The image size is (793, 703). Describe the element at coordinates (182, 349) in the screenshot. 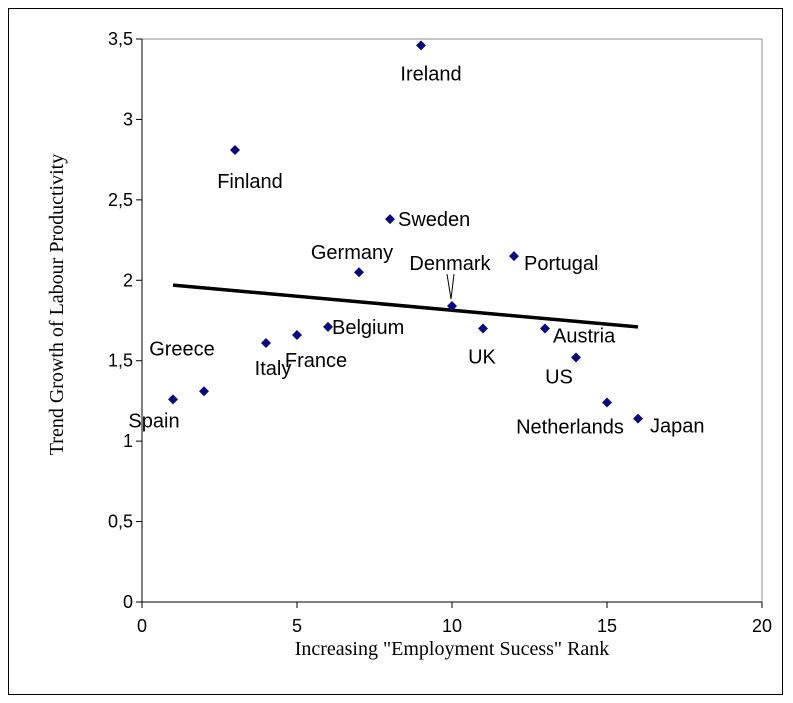

I see `point-label: Greece` at that location.